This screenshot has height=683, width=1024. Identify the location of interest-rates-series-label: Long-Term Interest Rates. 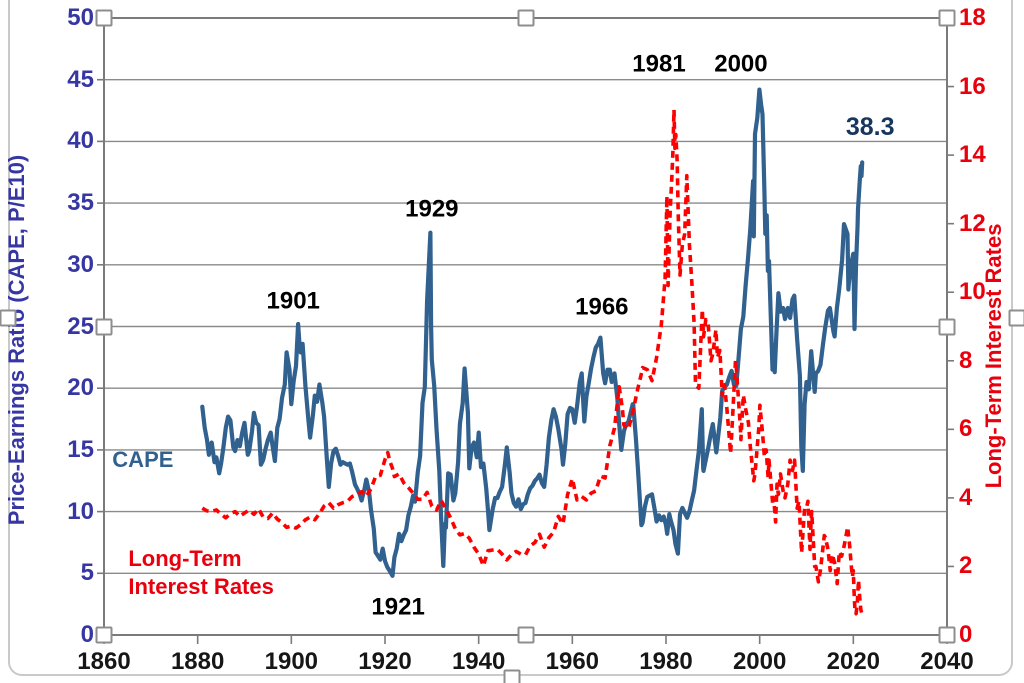
(201, 573).